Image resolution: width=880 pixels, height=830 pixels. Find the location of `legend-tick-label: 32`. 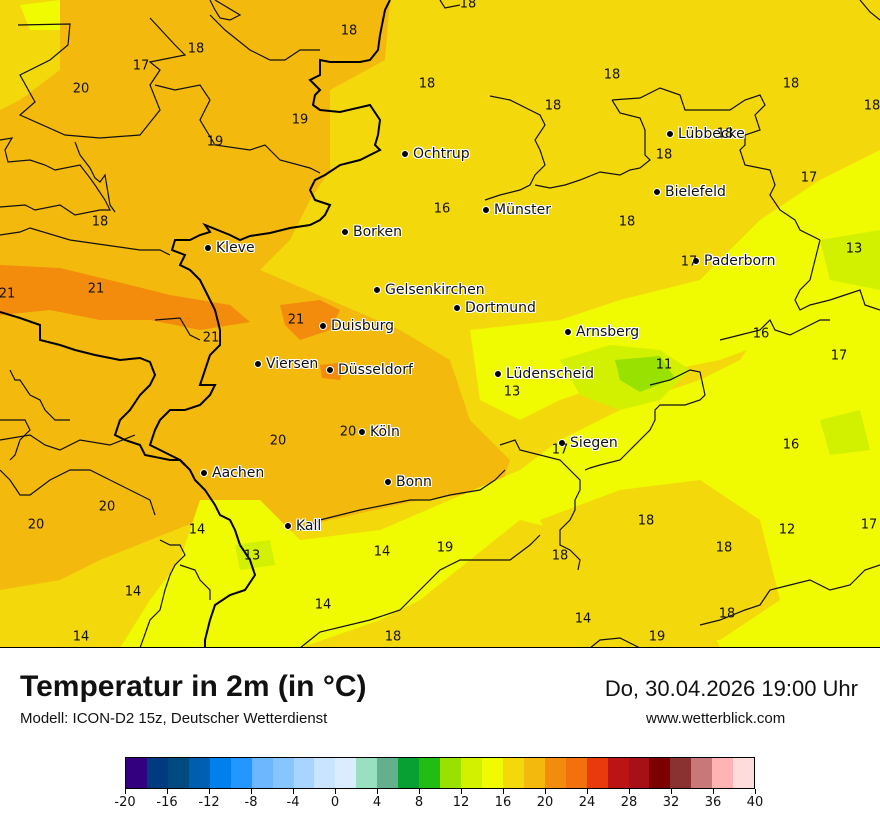

legend-tick-label: 32 is located at coordinates (671, 802).